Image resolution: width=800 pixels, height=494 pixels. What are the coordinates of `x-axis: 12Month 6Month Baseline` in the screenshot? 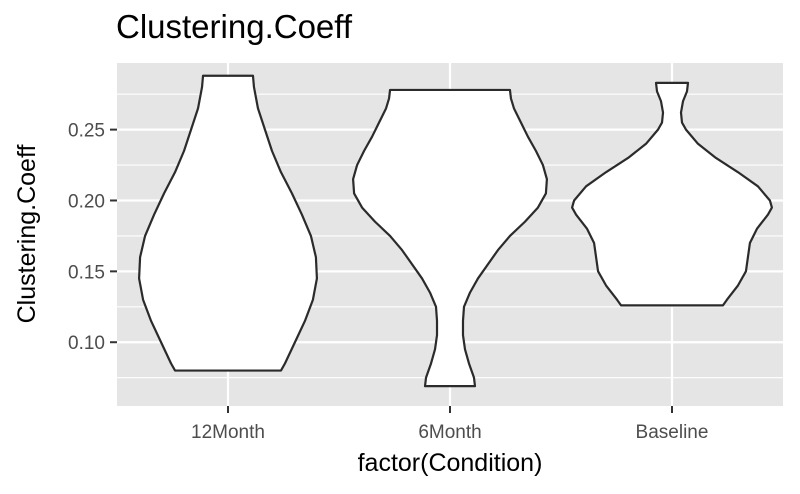 It's located at (449, 424).